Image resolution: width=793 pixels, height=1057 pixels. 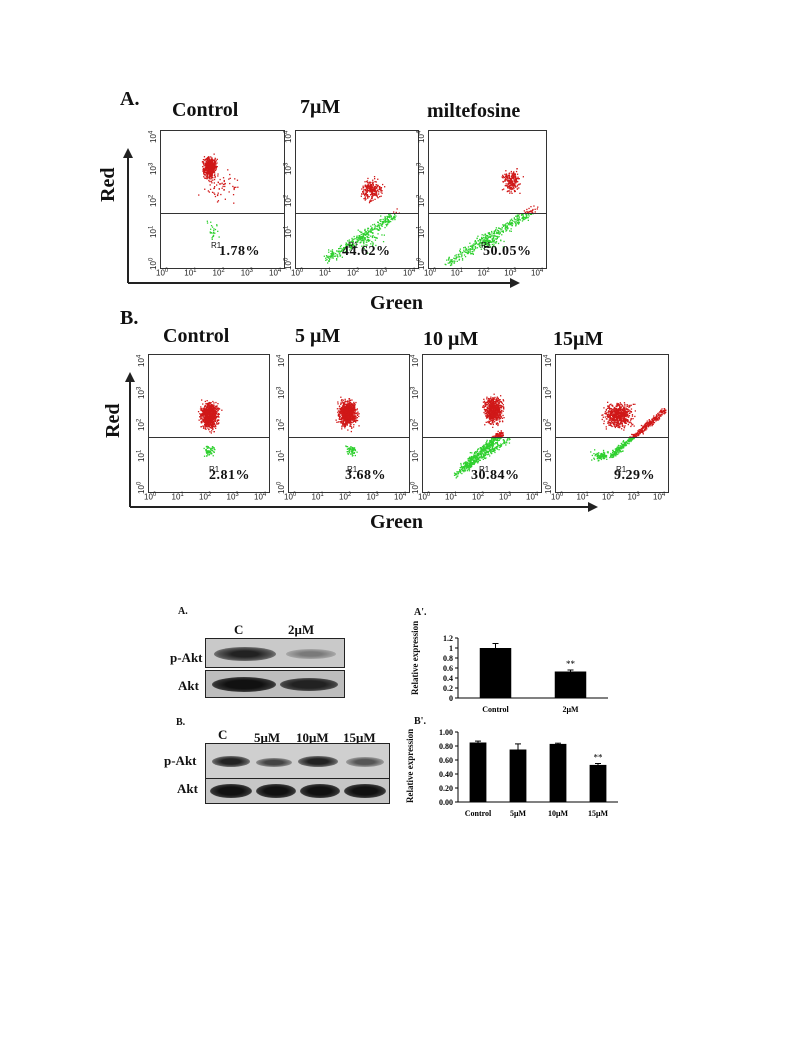 I want to click on scatter-dots, so click(x=347, y=426).